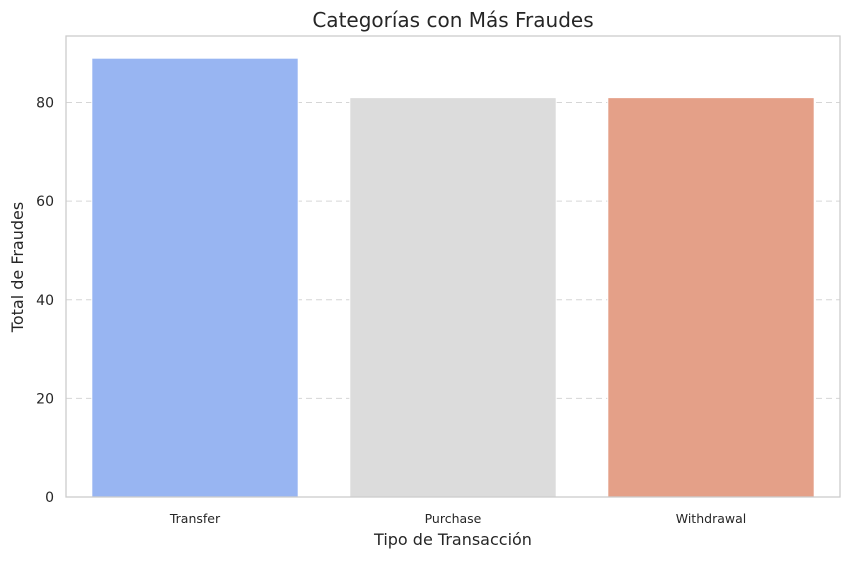  I want to click on y-tick-label: 40, so click(45, 301).